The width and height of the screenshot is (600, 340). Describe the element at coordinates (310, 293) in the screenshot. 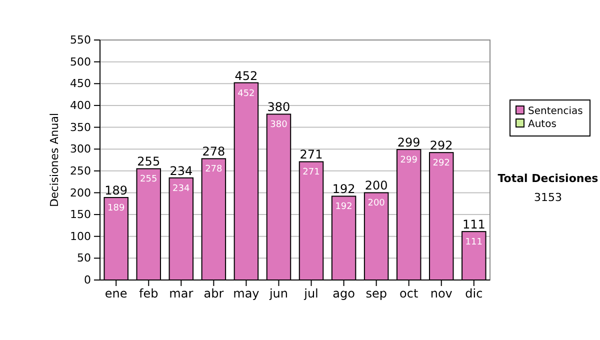

I see `x-tick-label: jul` at that location.